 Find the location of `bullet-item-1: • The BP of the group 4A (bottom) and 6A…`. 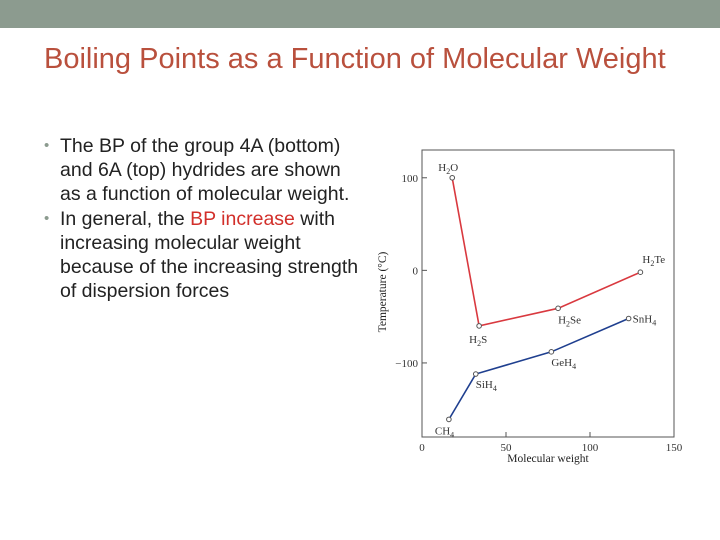

bullet-item-1: • The BP of the group 4A (bottom) and 6A… is located at coordinates (204, 170).